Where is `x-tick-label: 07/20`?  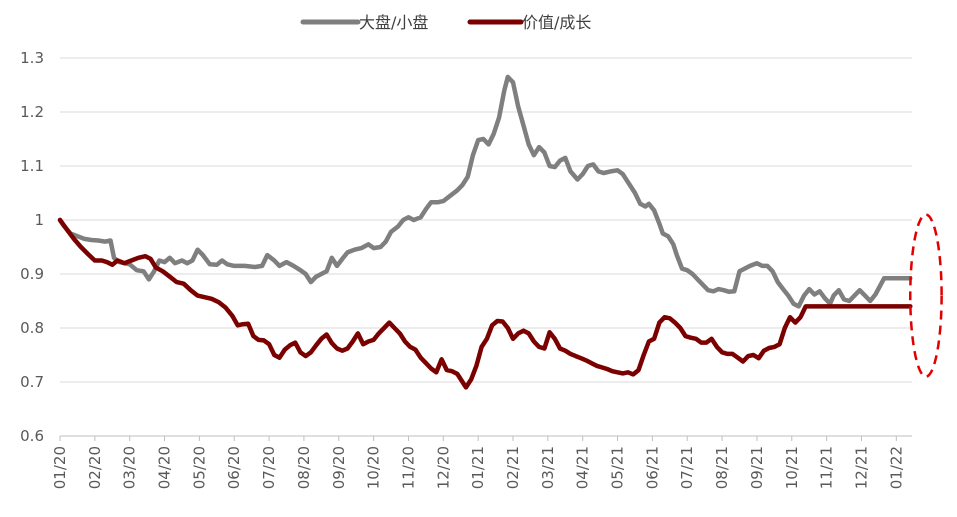
x-tick-label: 07/20 is located at coordinates (269, 467).